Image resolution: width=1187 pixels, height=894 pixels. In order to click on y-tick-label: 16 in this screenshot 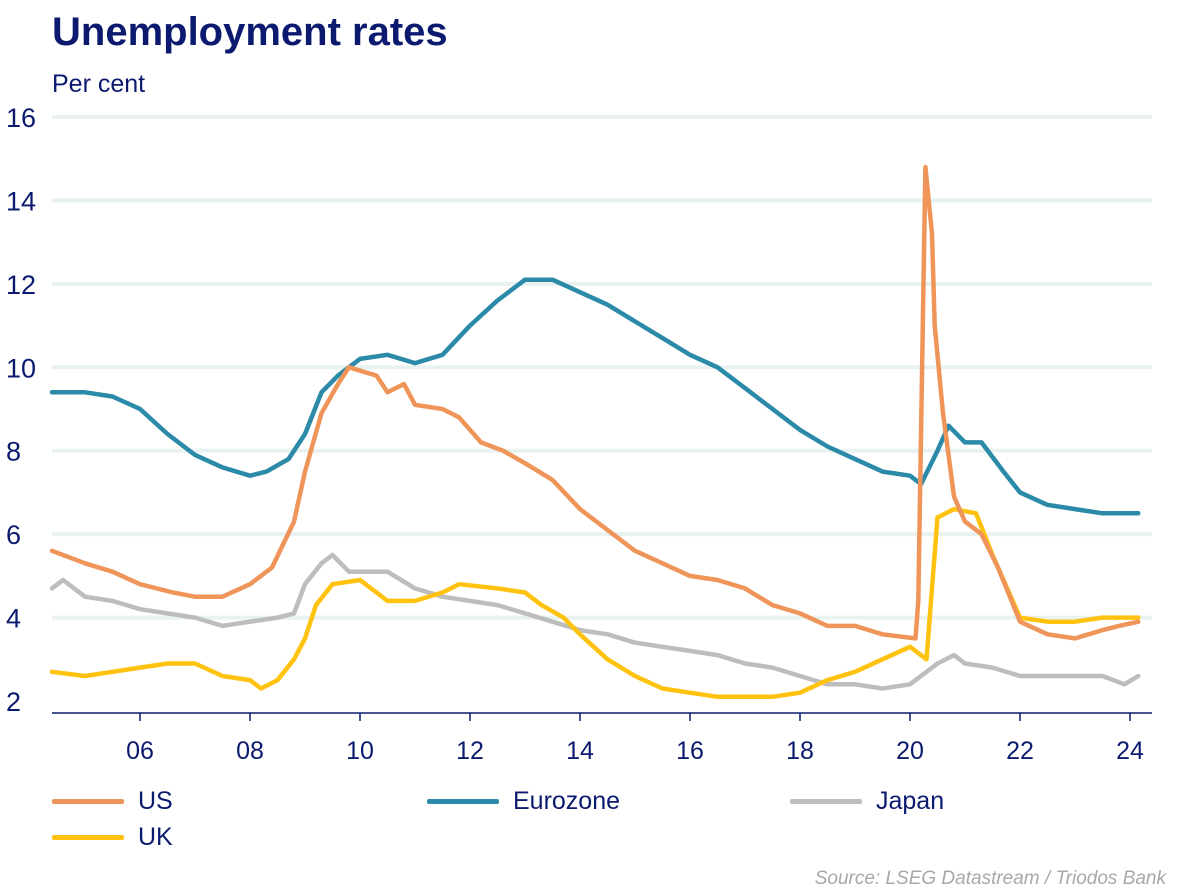, I will do `click(21, 118)`.